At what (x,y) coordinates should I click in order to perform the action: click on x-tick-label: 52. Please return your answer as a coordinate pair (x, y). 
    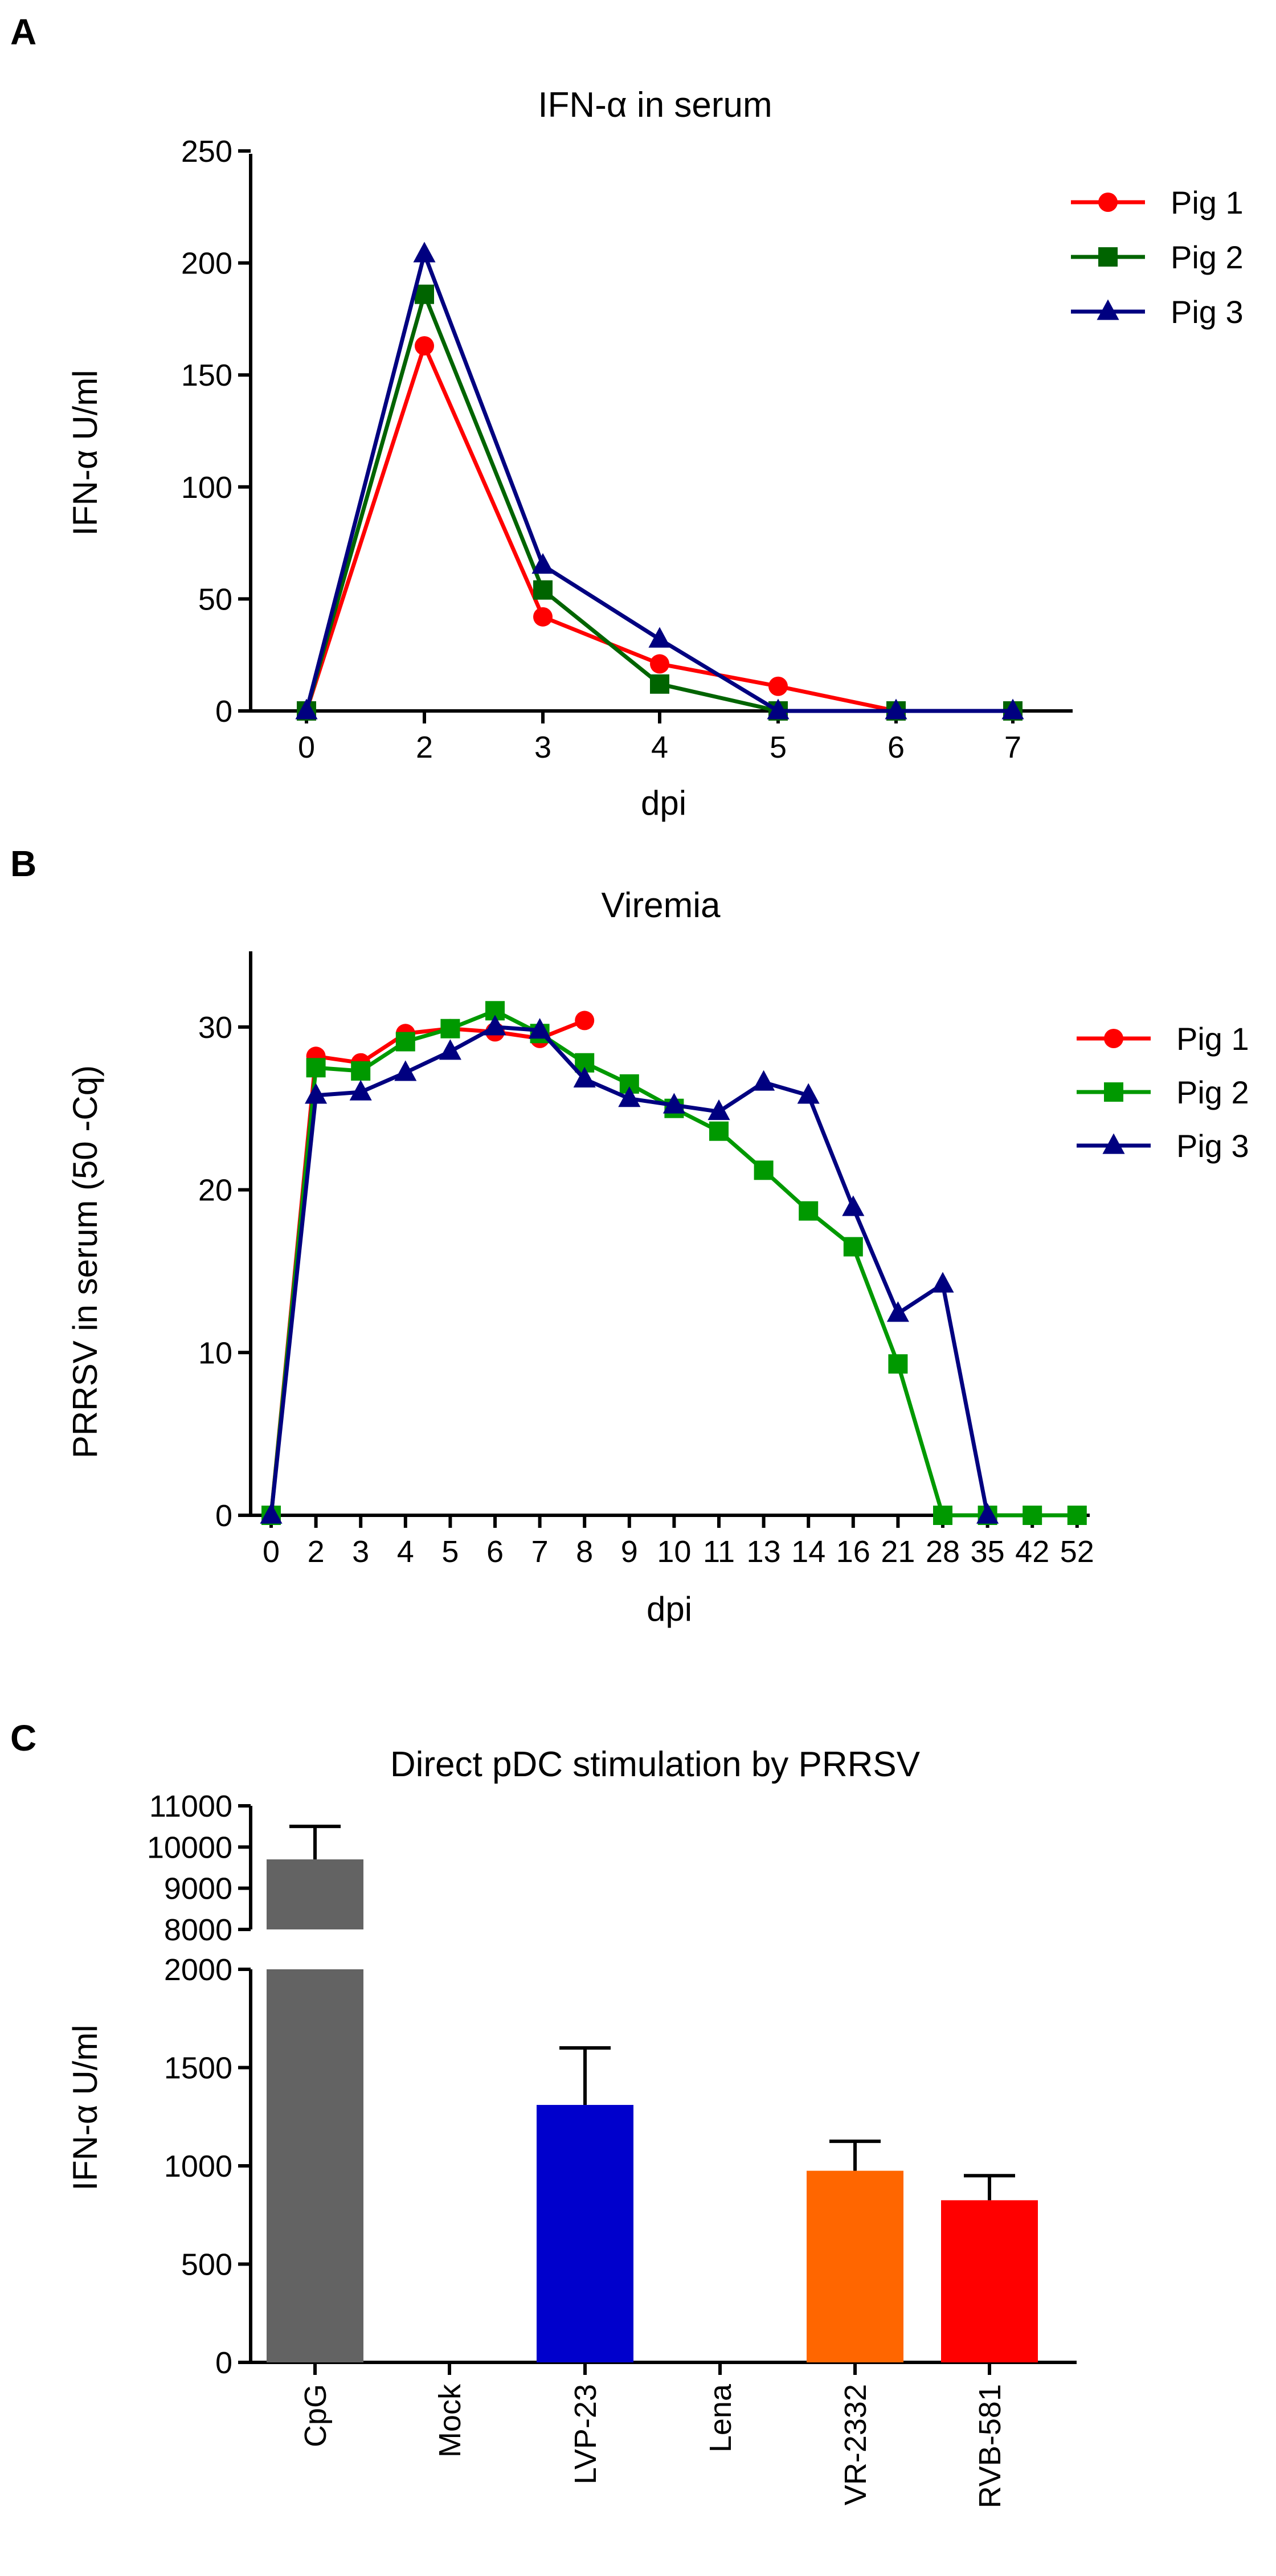
    Looking at the image, I should click on (1077, 1552).